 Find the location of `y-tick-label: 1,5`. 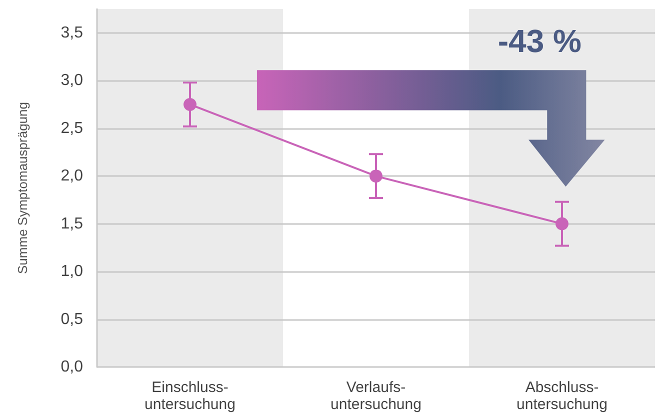

y-tick-label: 1,5 is located at coordinates (72, 223).